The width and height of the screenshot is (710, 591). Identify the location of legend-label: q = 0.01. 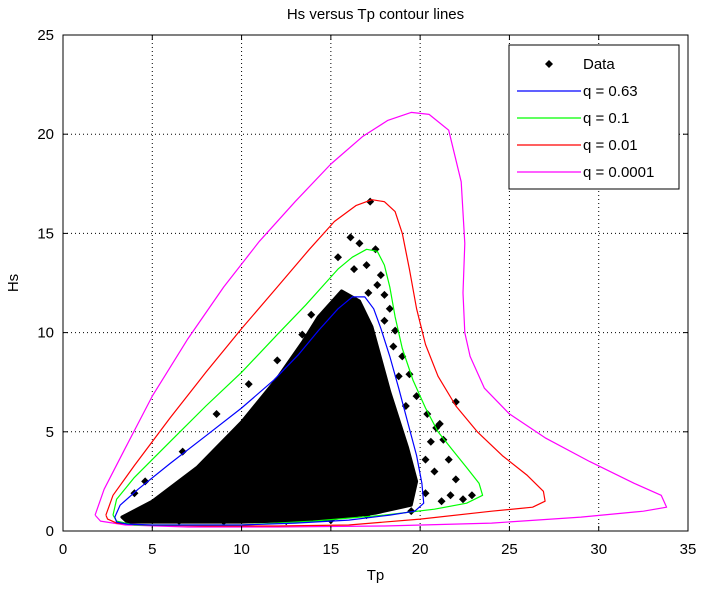
(610, 145).